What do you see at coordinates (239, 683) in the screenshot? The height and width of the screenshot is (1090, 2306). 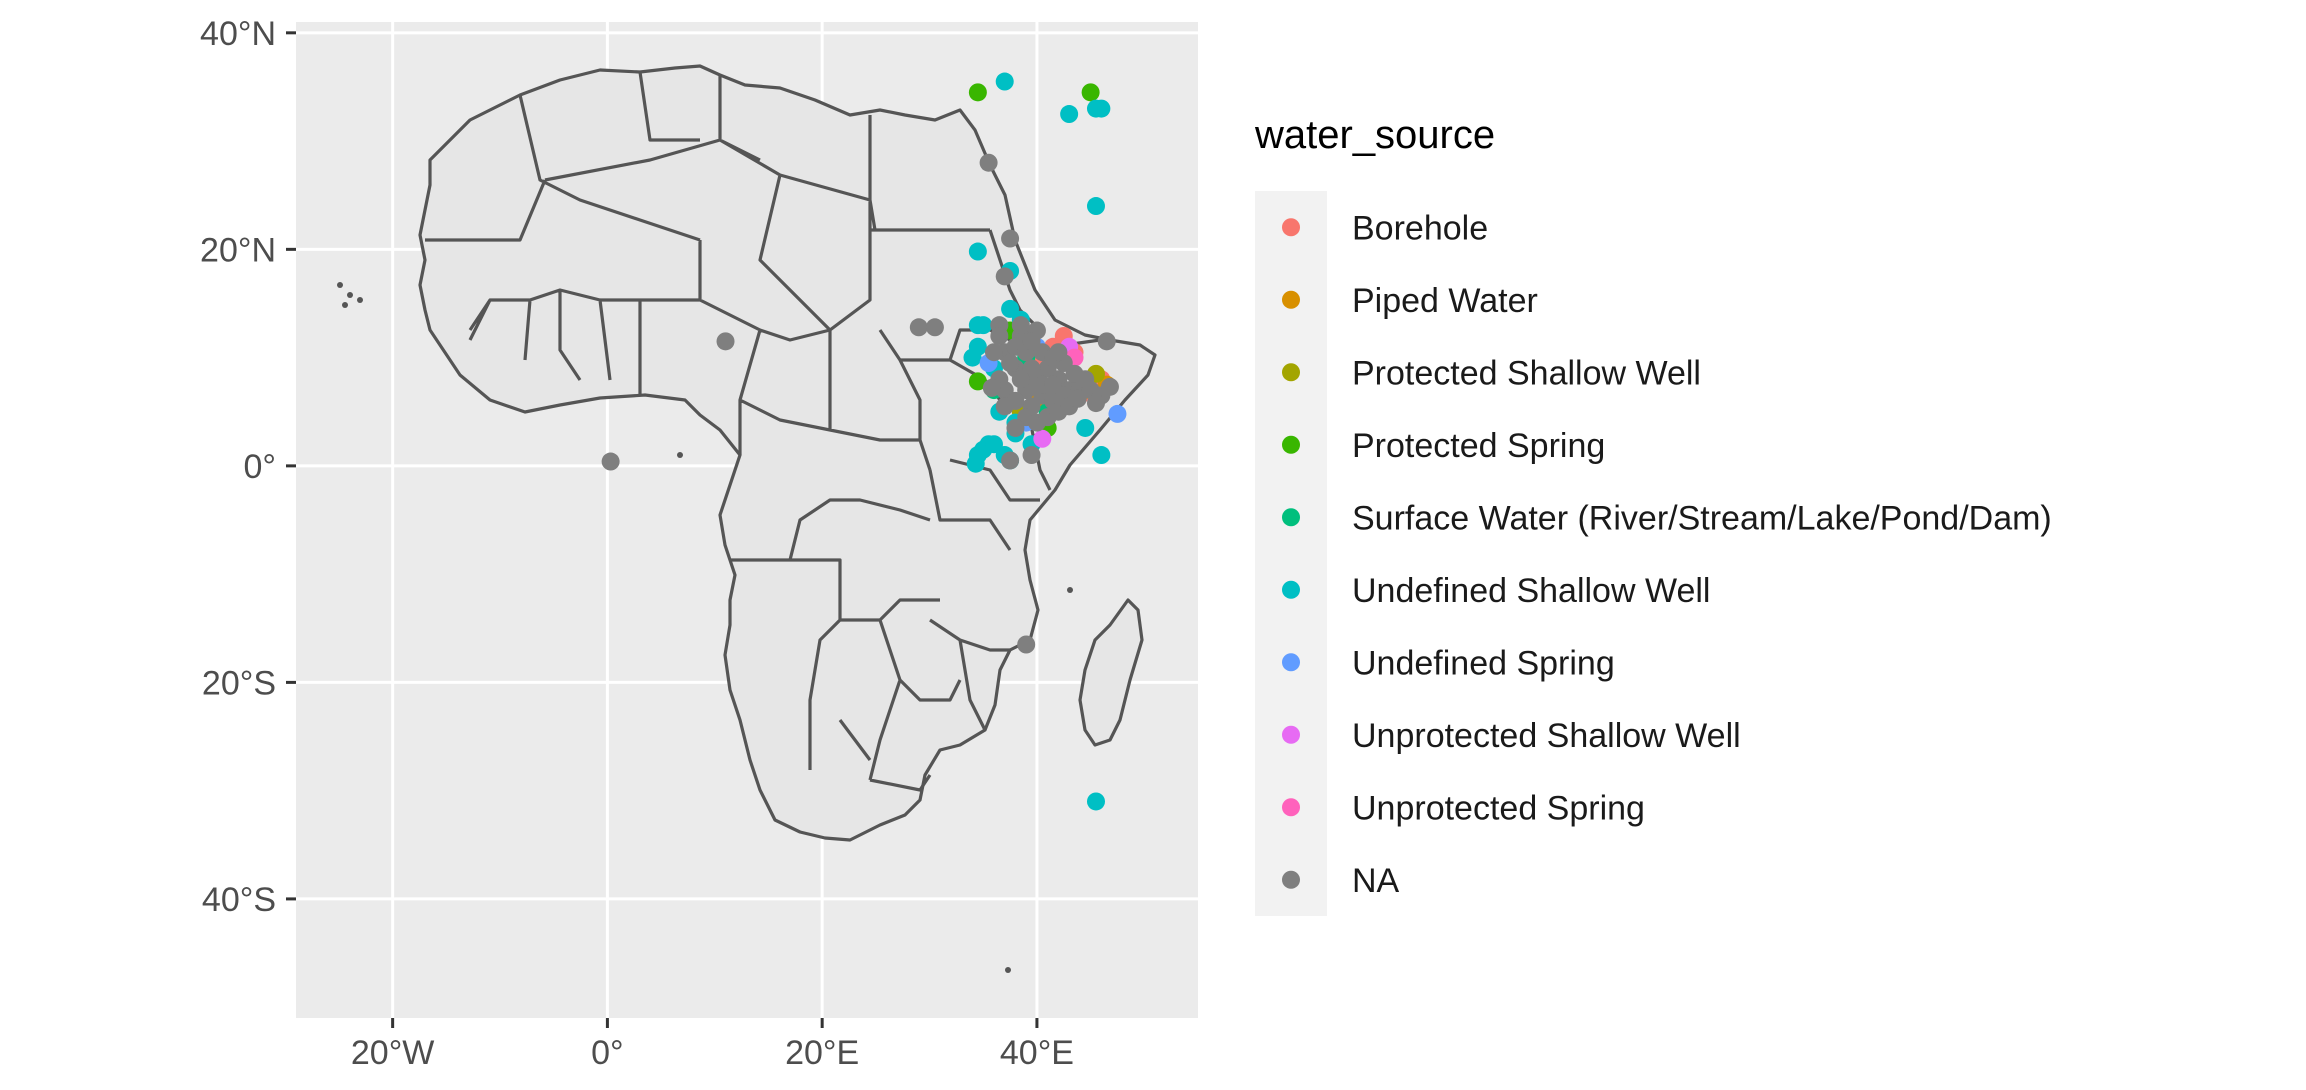 I see `y-tick-label: 20°S` at bounding box center [239, 683].